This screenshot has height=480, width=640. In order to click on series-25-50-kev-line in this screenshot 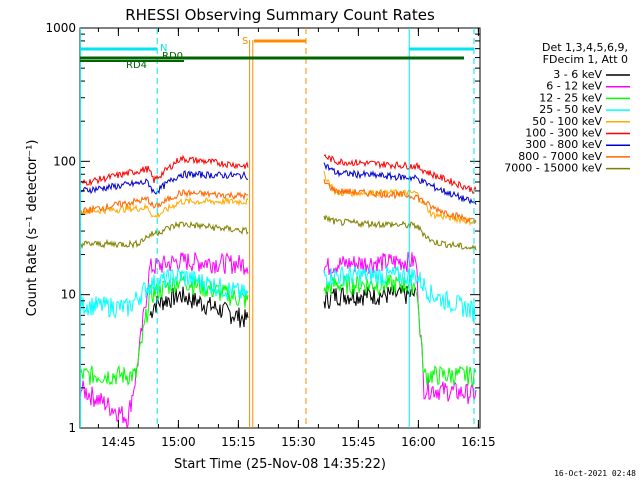, I will do `click(164, 293)`.